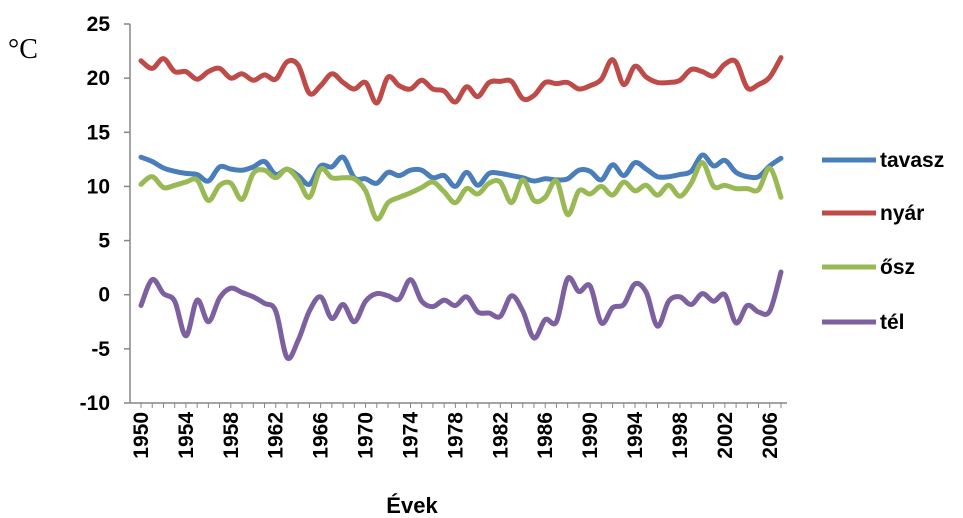  Describe the element at coordinates (883, 241) in the screenshot. I see `legend: tavasz nyár ősz tél` at that location.